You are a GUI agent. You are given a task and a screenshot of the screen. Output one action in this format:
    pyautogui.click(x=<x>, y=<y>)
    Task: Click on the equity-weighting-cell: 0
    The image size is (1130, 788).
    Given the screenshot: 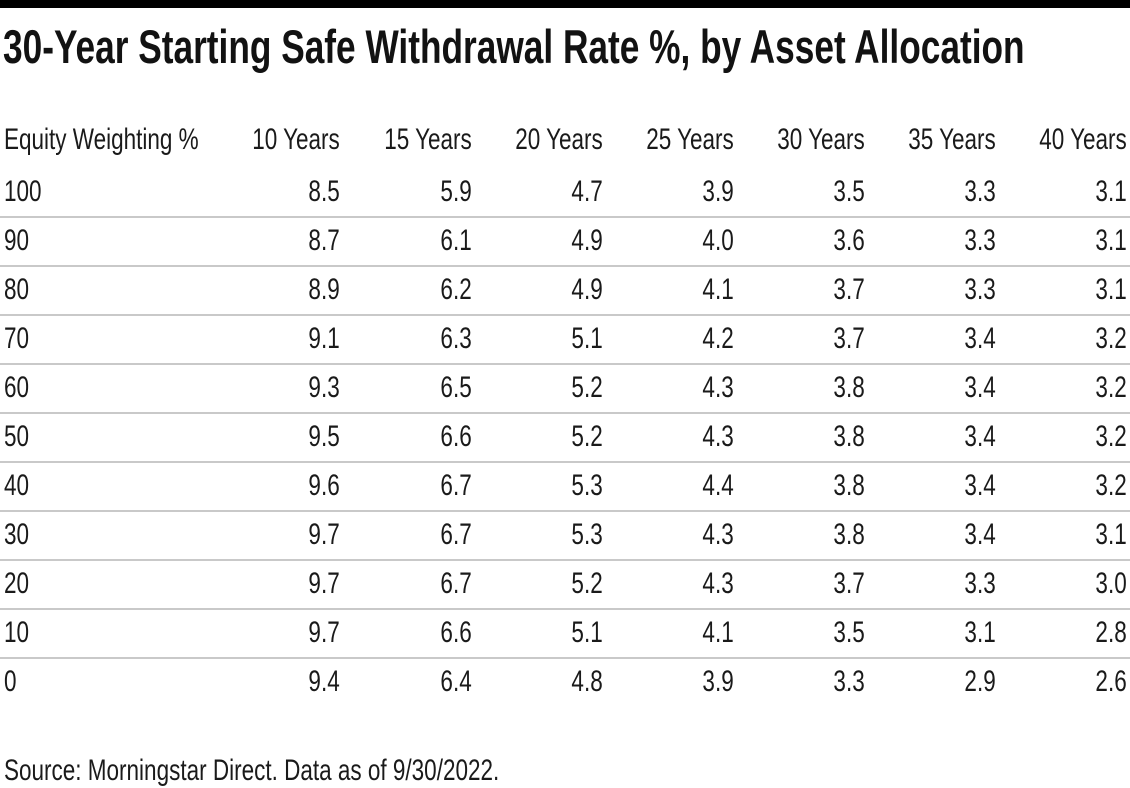 What is the action you would take?
    pyautogui.click(x=106, y=681)
    